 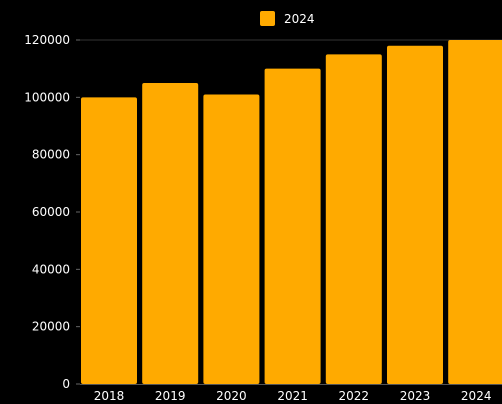 I want to click on x-tick-label: 2022, so click(x=354, y=396).